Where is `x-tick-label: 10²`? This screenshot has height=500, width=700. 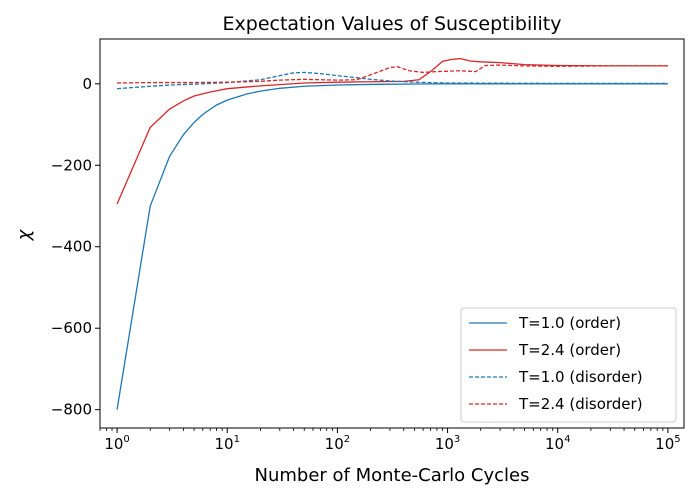 x-tick-label: 10² is located at coordinates (337, 443).